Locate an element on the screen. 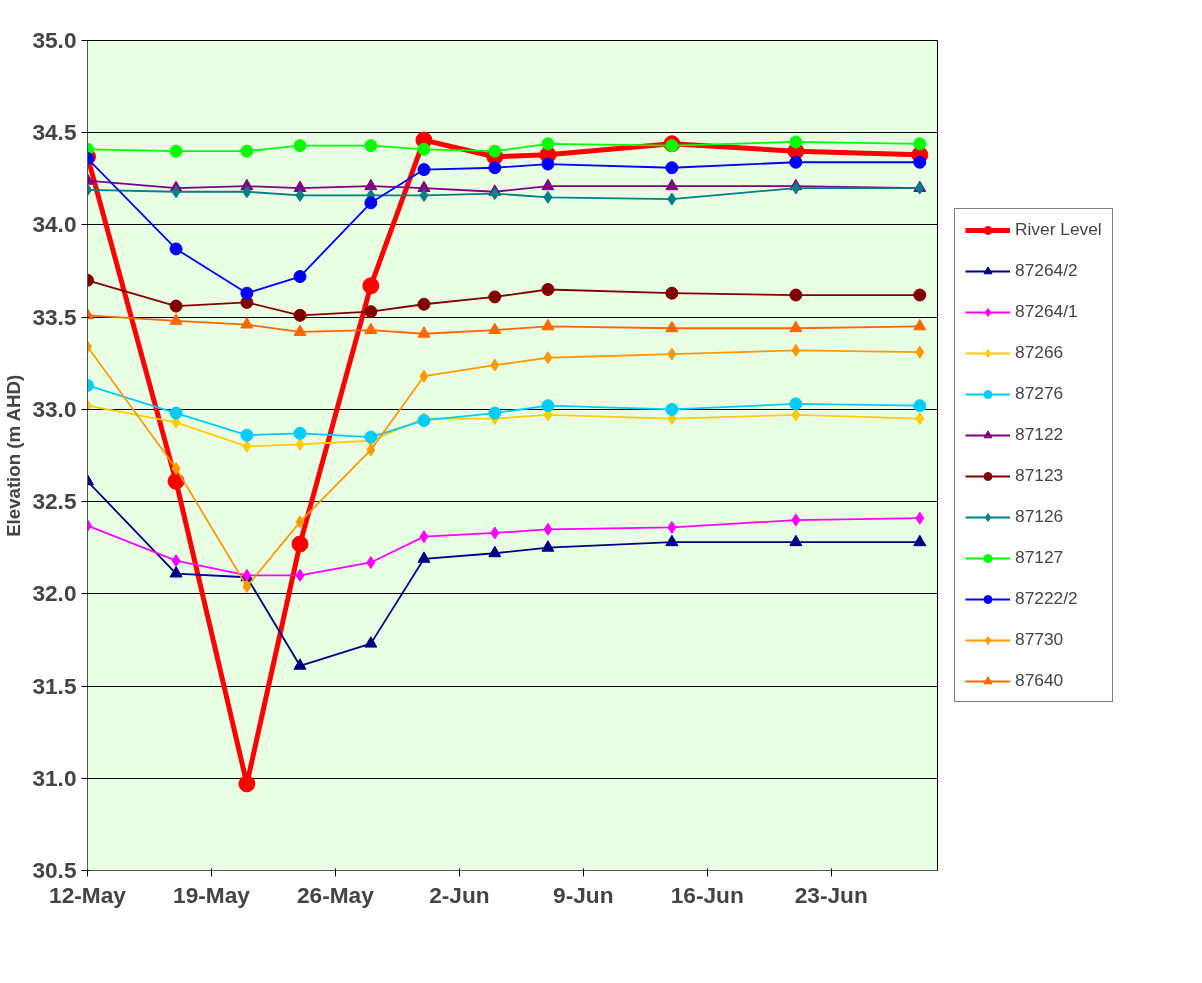 This screenshot has width=1202, height=983. legend-label: 87126 is located at coordinates (1039, 516).